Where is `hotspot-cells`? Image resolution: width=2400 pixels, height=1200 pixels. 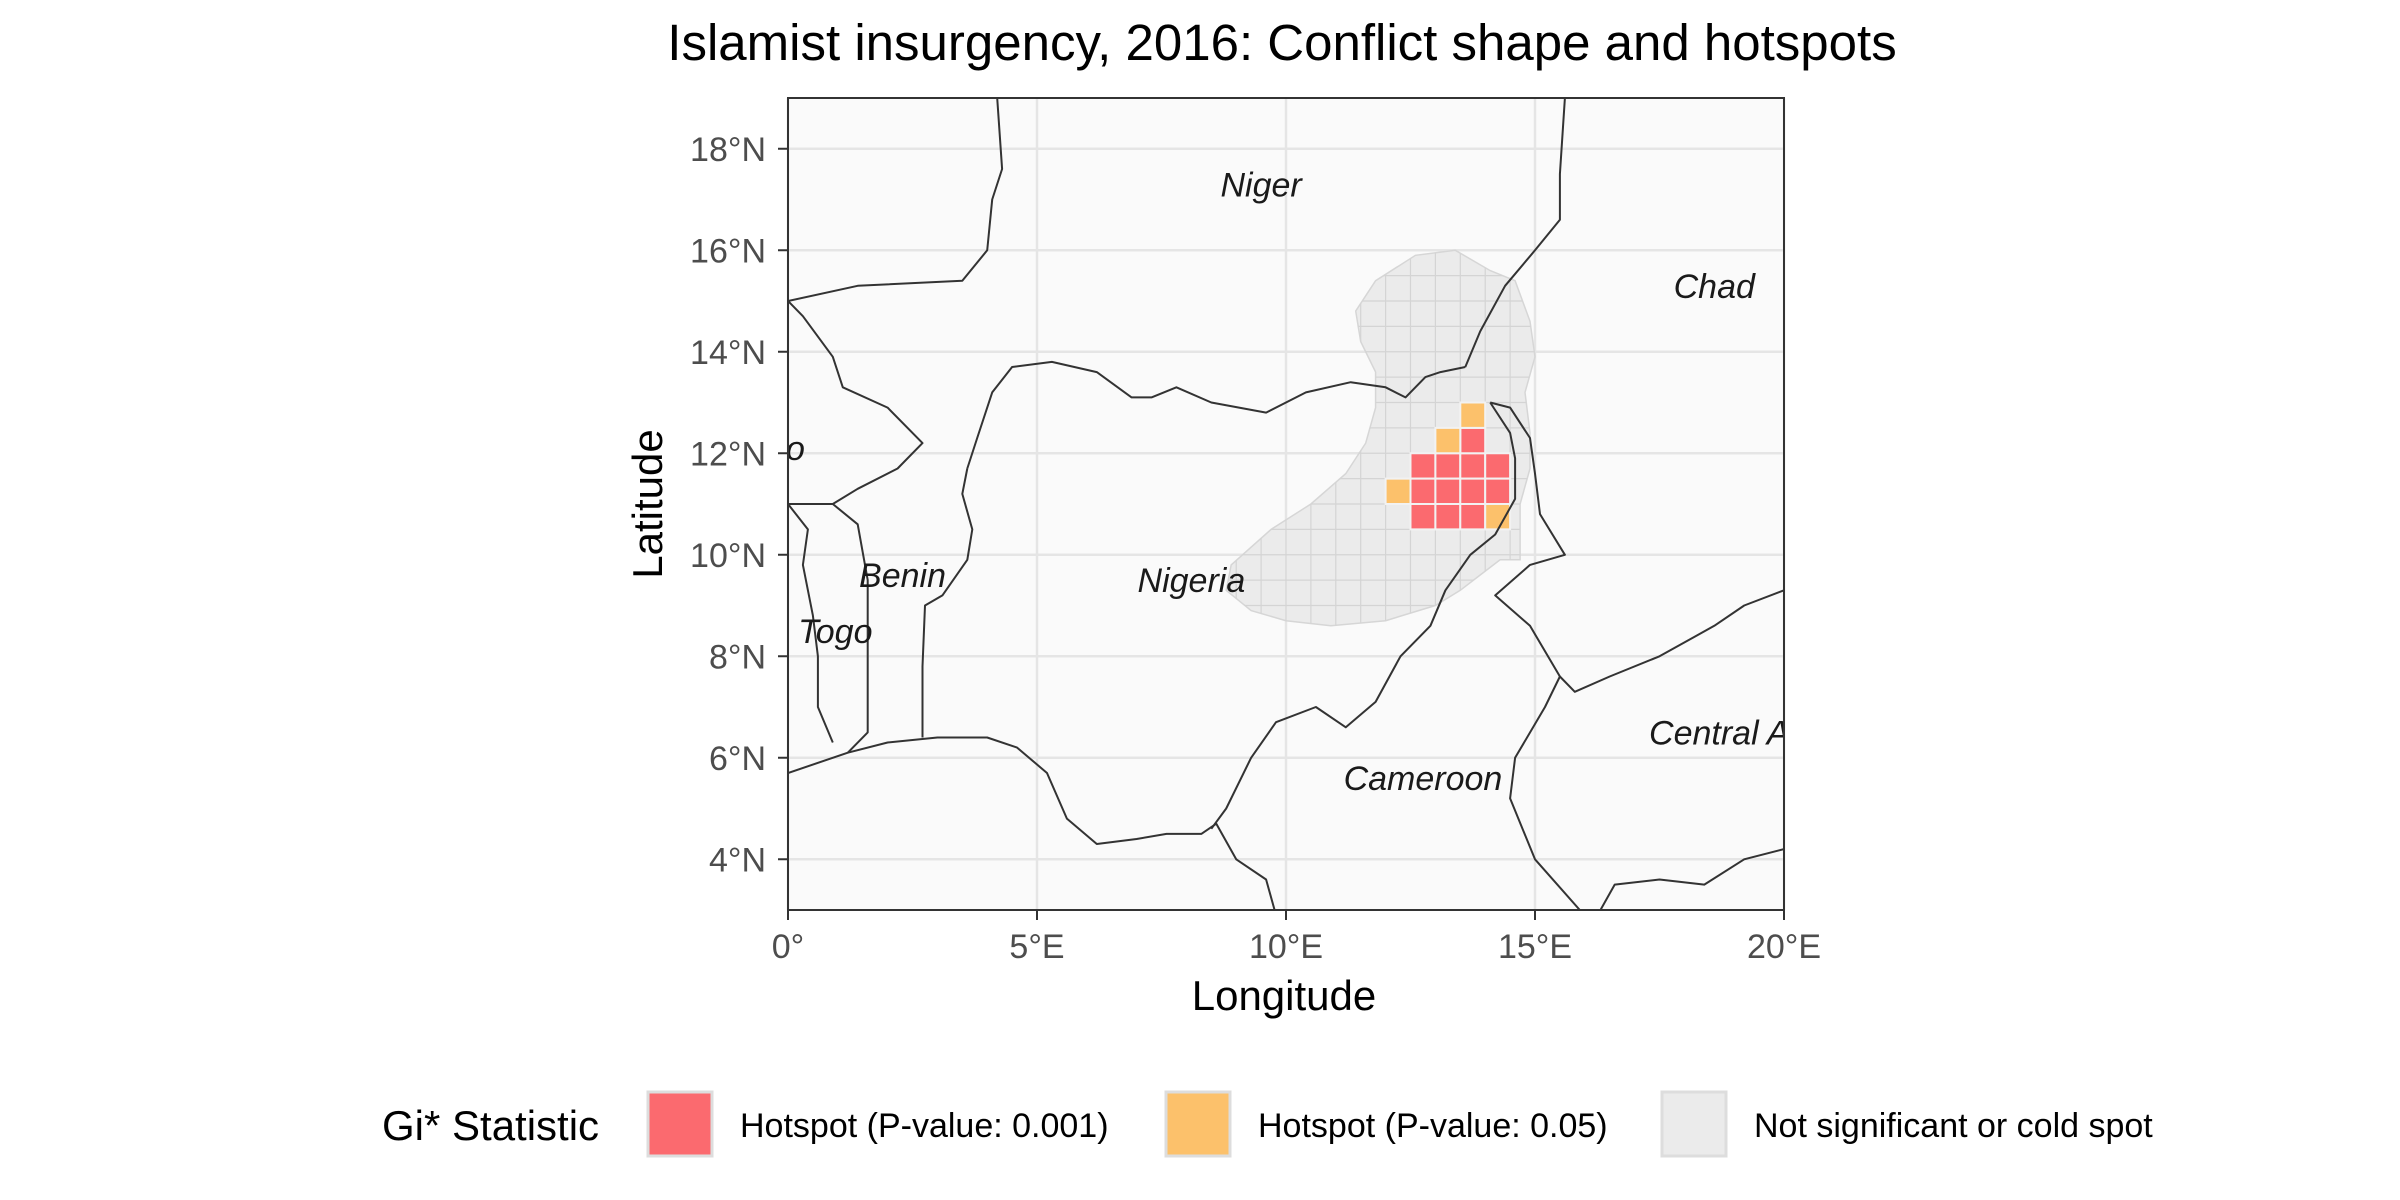 hotspot-cells is located at coordinates (1448, 466).